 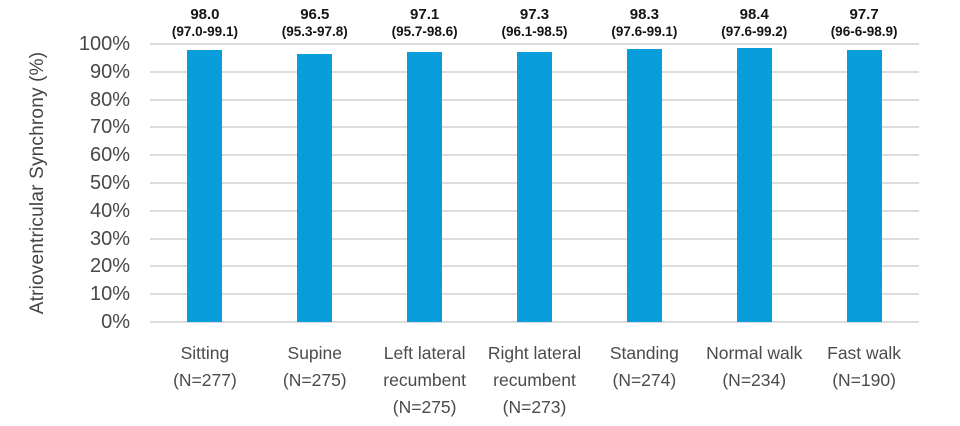 What do you see at coordinates (115, 322) in the screenshot?
I see `y-tick-label: 0%` at bounding box center [115, 322].